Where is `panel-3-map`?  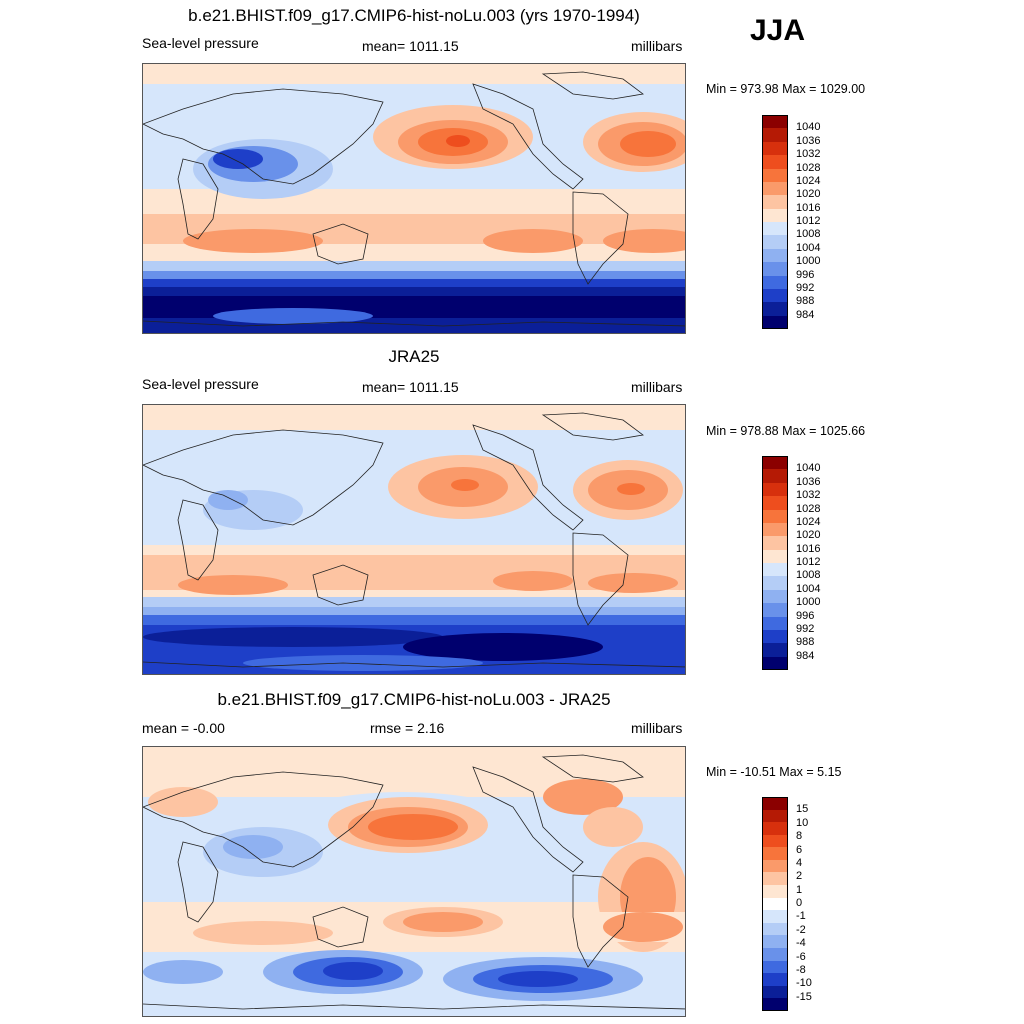
panel-3-map is located at coordinates (414, 881).